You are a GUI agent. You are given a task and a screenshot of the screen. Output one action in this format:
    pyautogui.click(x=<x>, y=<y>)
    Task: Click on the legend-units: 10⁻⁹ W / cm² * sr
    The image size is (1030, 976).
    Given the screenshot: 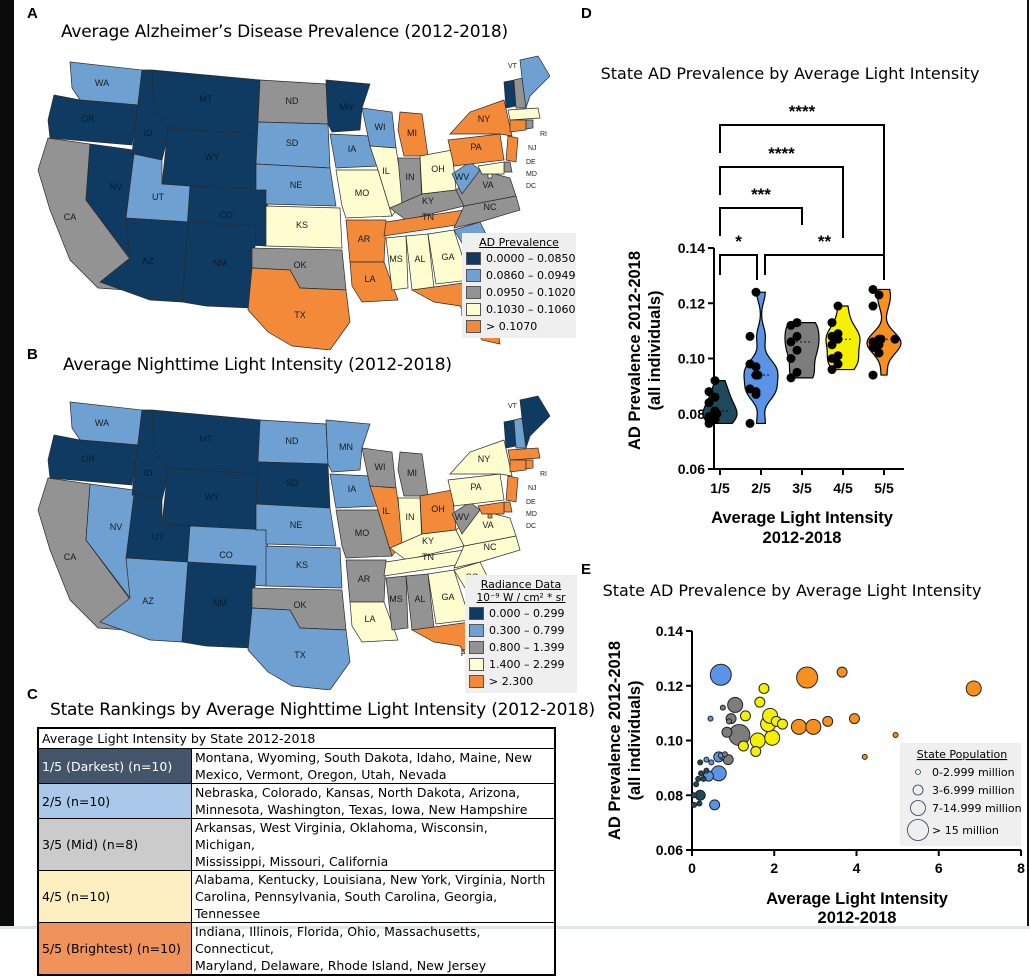 What is the action you would take?
    pyautogui.click(x=521, y=598)
    